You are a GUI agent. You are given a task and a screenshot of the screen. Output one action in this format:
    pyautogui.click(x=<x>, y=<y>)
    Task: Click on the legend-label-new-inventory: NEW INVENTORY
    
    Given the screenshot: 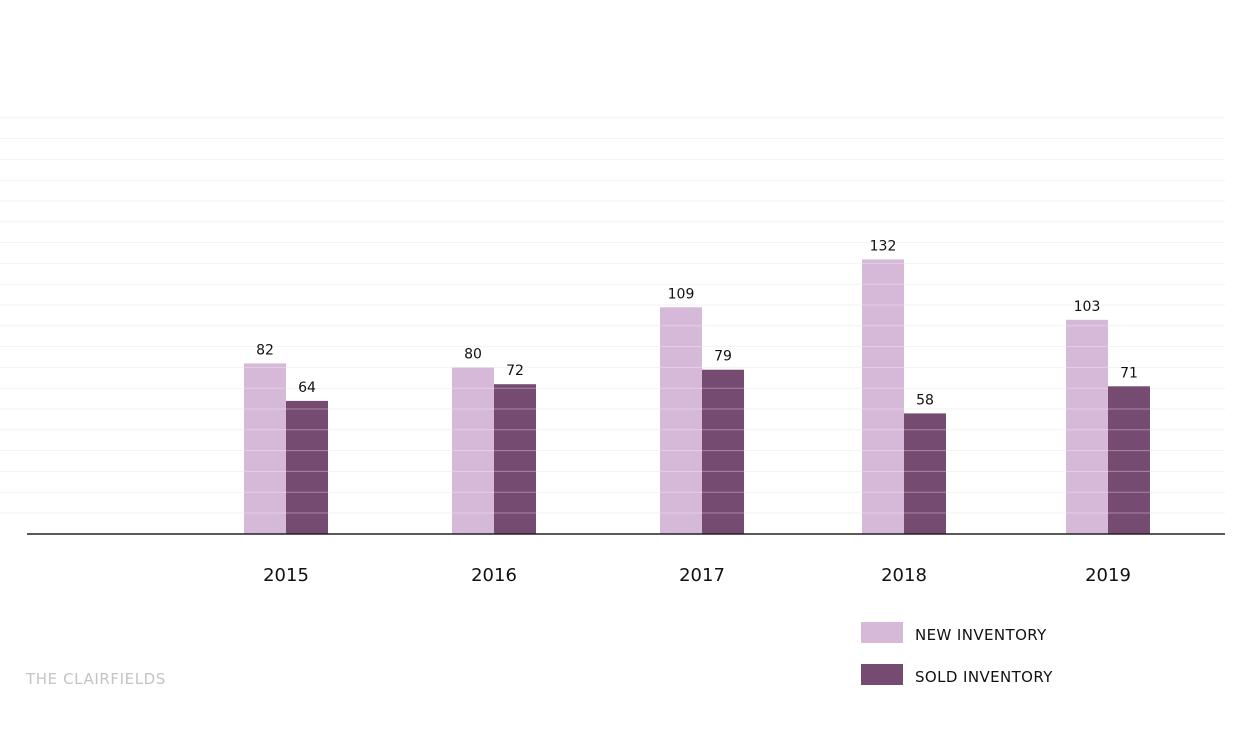 What is the action you would take?
    pyautogui.click(x=981, y=635)
    